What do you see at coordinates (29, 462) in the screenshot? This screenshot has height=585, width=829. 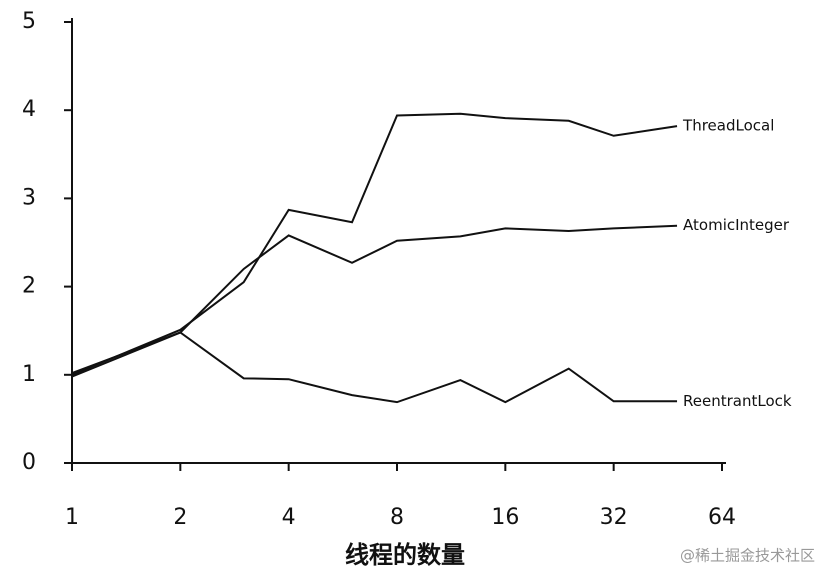 I see `y-tick-label: 0` at bounding box center [29, 462].